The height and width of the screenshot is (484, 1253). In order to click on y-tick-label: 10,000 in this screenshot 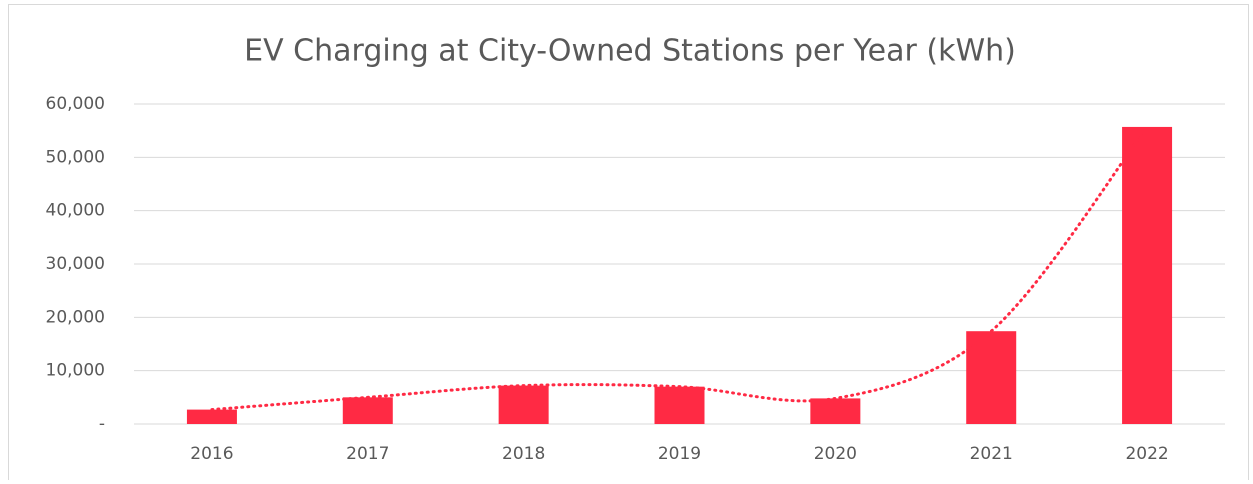, I will do `click(75, 371)`.